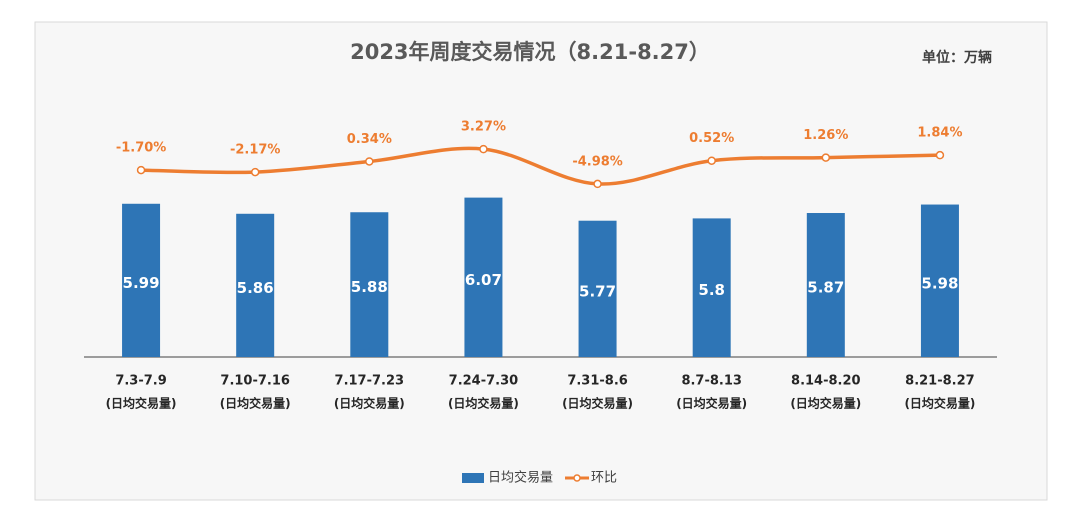 Image resolution: width=1080 pixels, height=526 pixels. I want to click on unit-label: 单位：万辆, so click(957, 57).